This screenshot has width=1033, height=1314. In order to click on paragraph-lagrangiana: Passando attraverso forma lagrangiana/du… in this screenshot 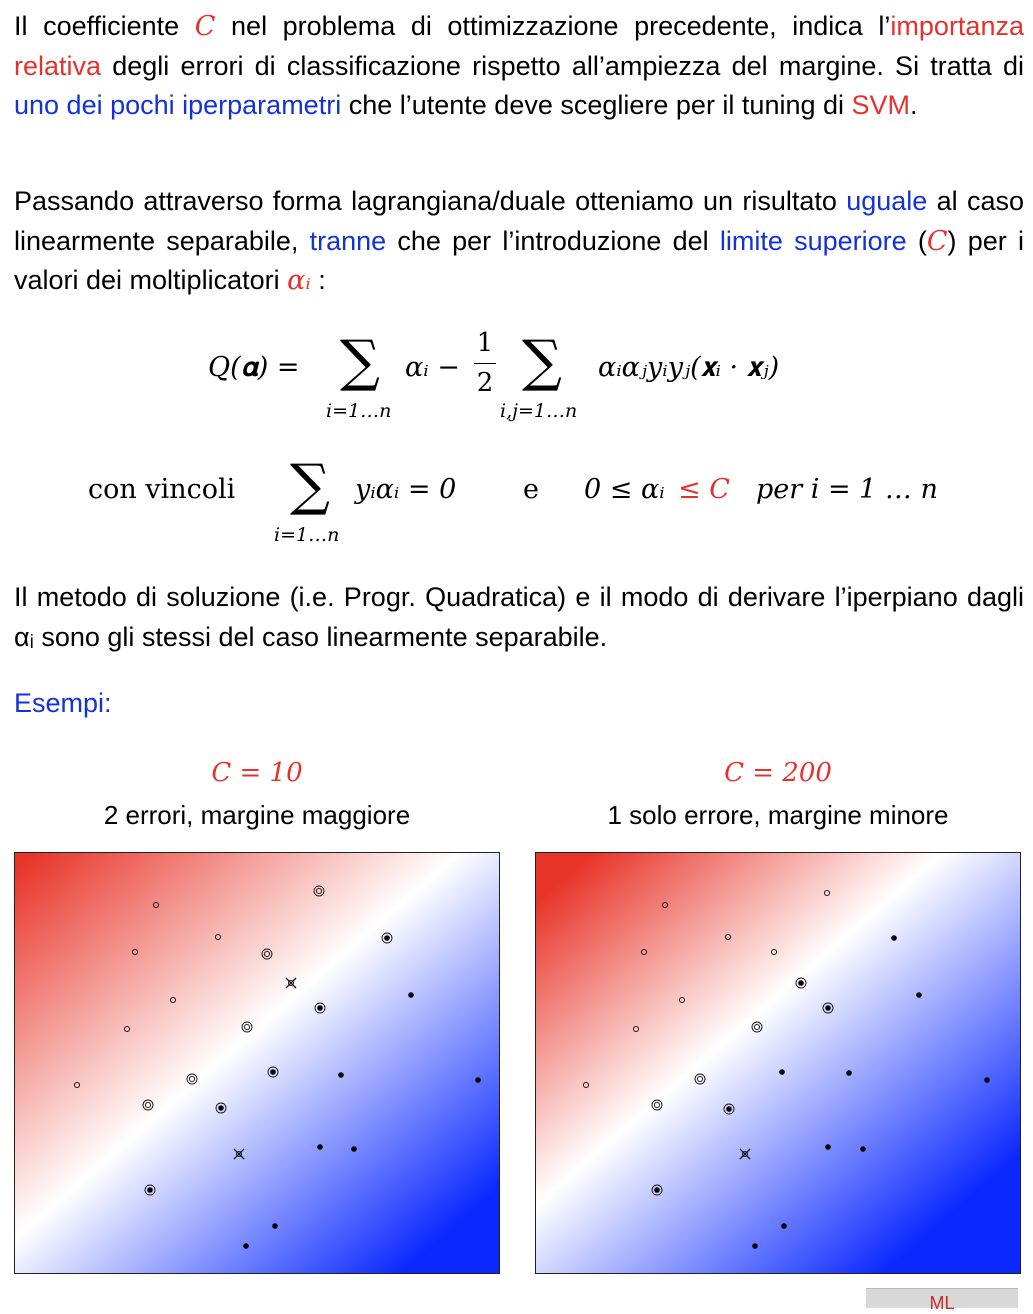, I will do `click(519, 241)`.